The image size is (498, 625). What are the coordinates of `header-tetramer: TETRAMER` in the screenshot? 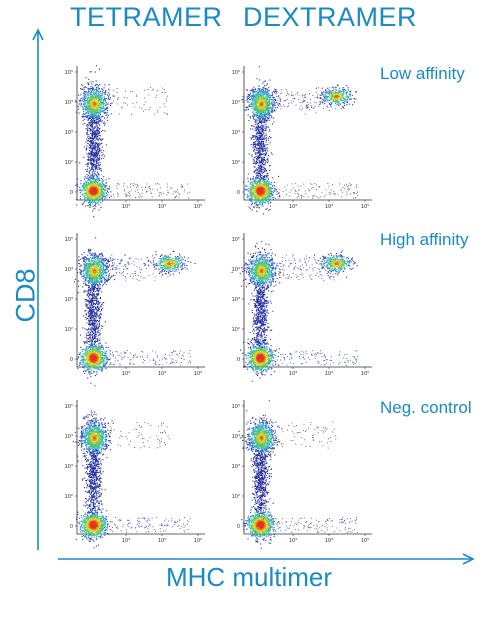 It's located at (146, 17).